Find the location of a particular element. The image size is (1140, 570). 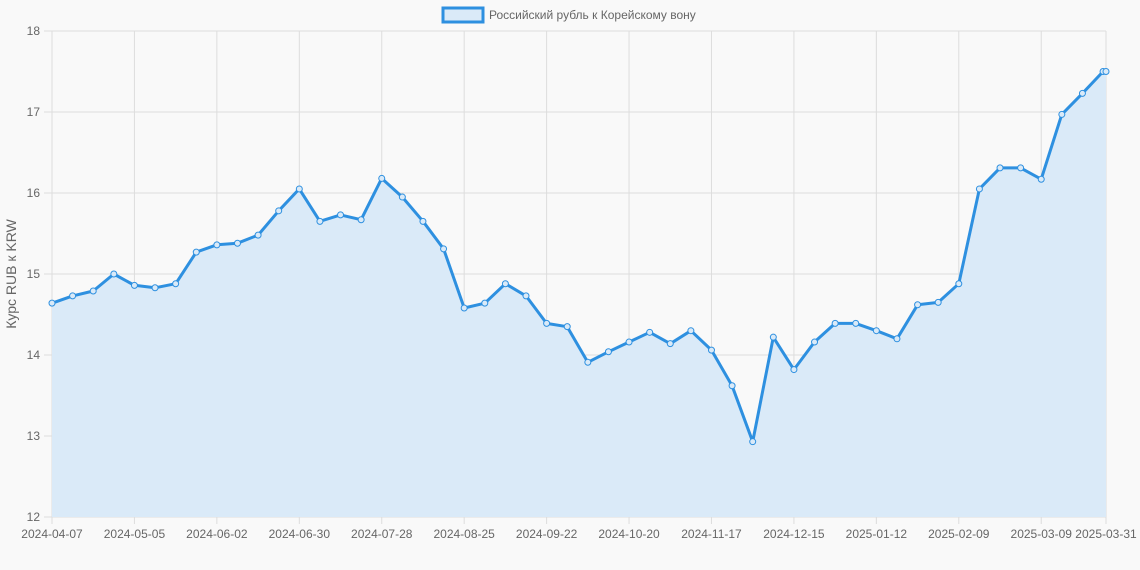

x-tick-label: 2025-03-09 is located at coordinates (1042, 534).